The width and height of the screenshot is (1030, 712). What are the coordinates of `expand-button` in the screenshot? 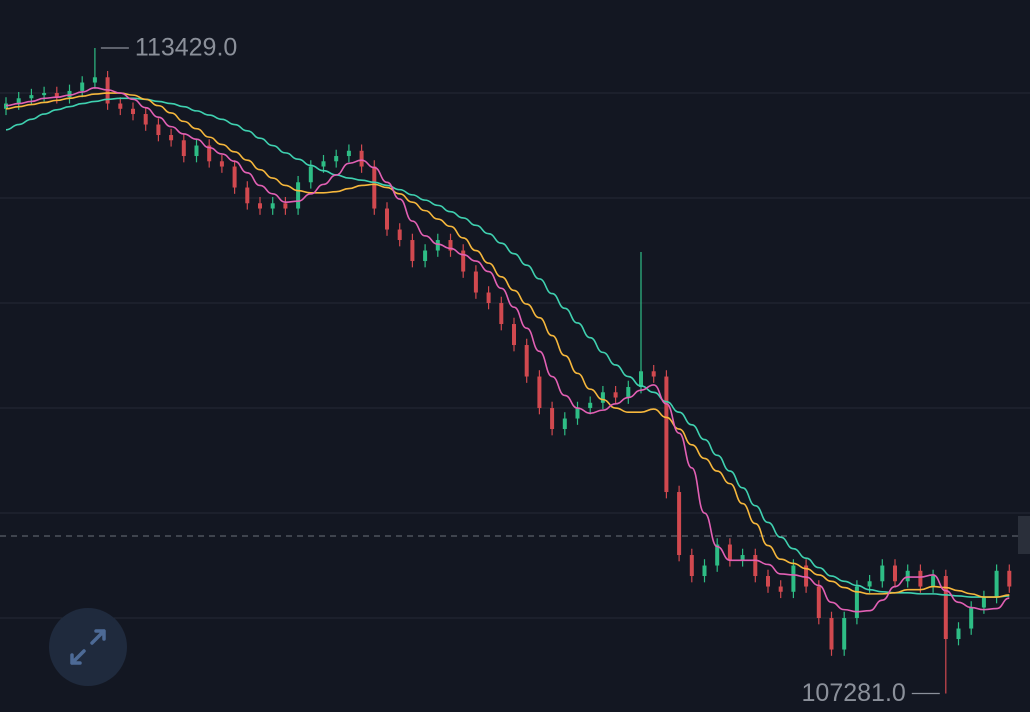 It's located at (88, 647).